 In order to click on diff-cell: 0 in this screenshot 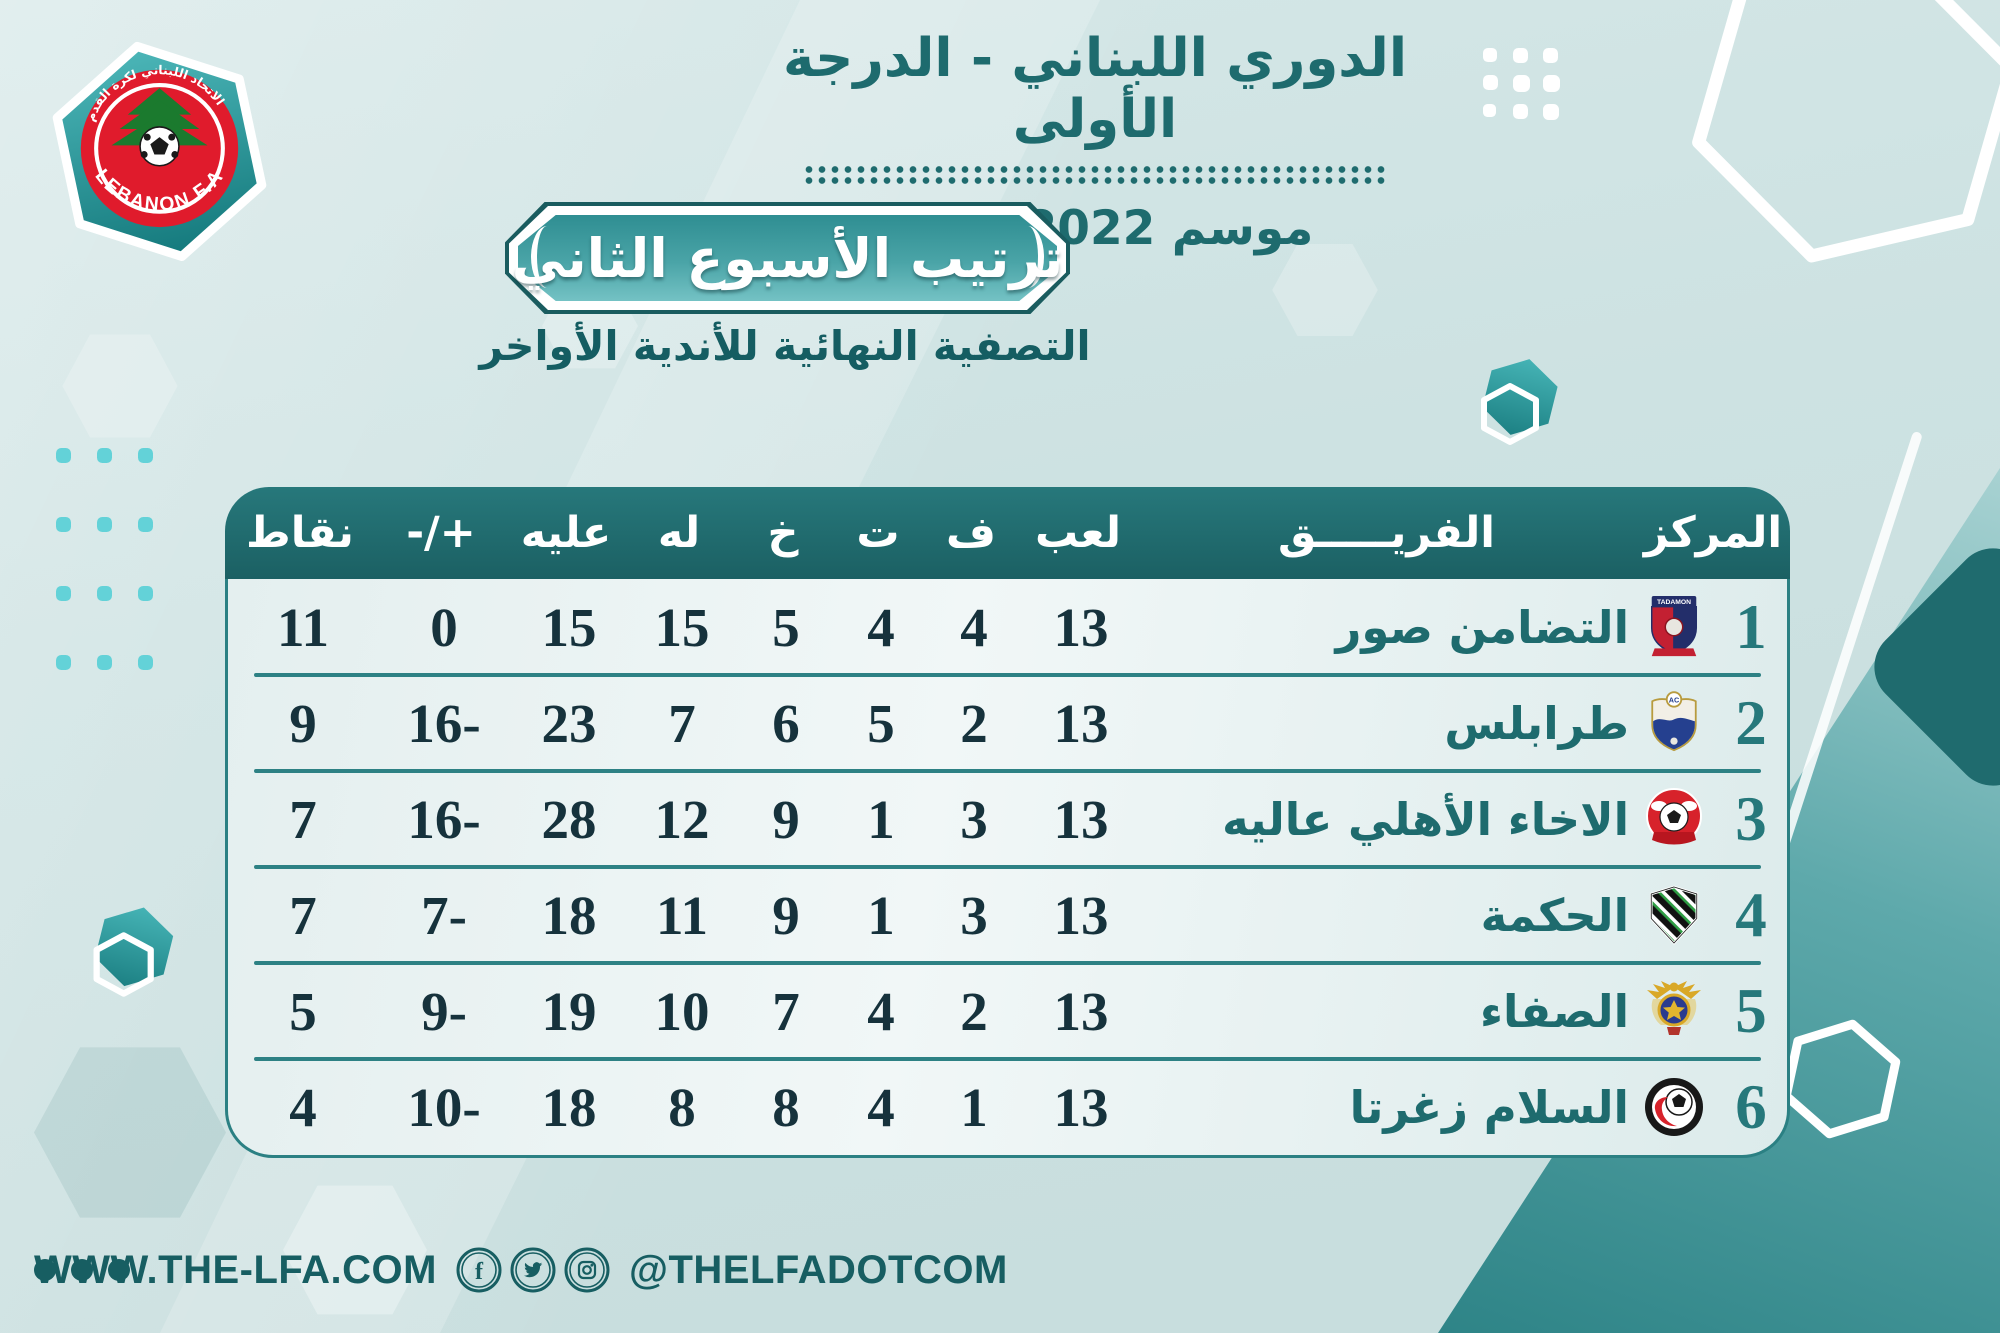, I will do `click(444, 627)`.